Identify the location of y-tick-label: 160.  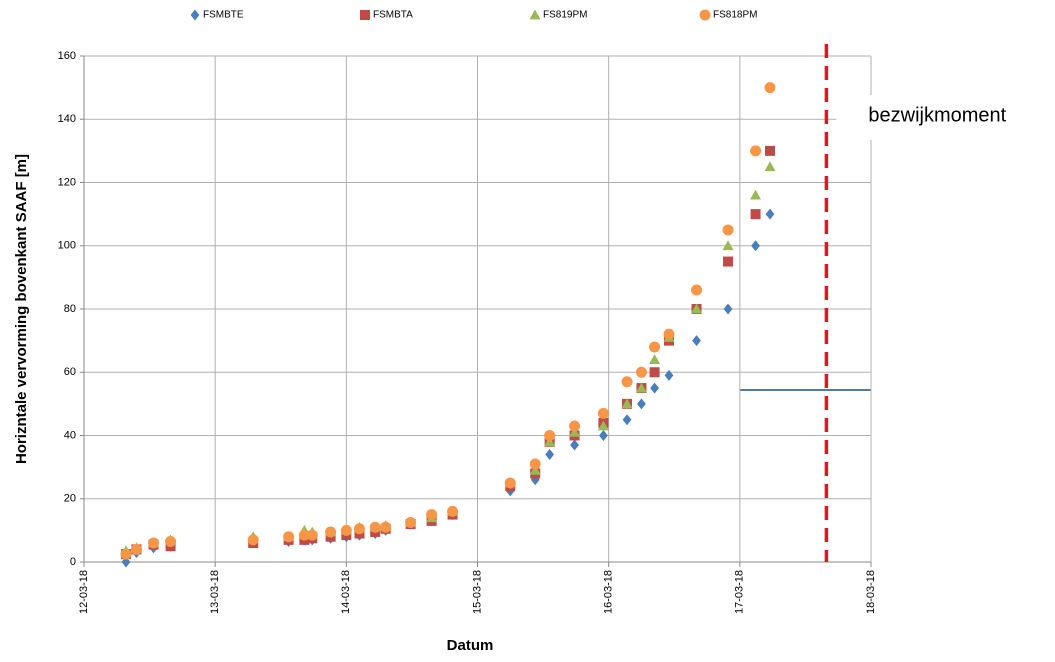
(67, 56).